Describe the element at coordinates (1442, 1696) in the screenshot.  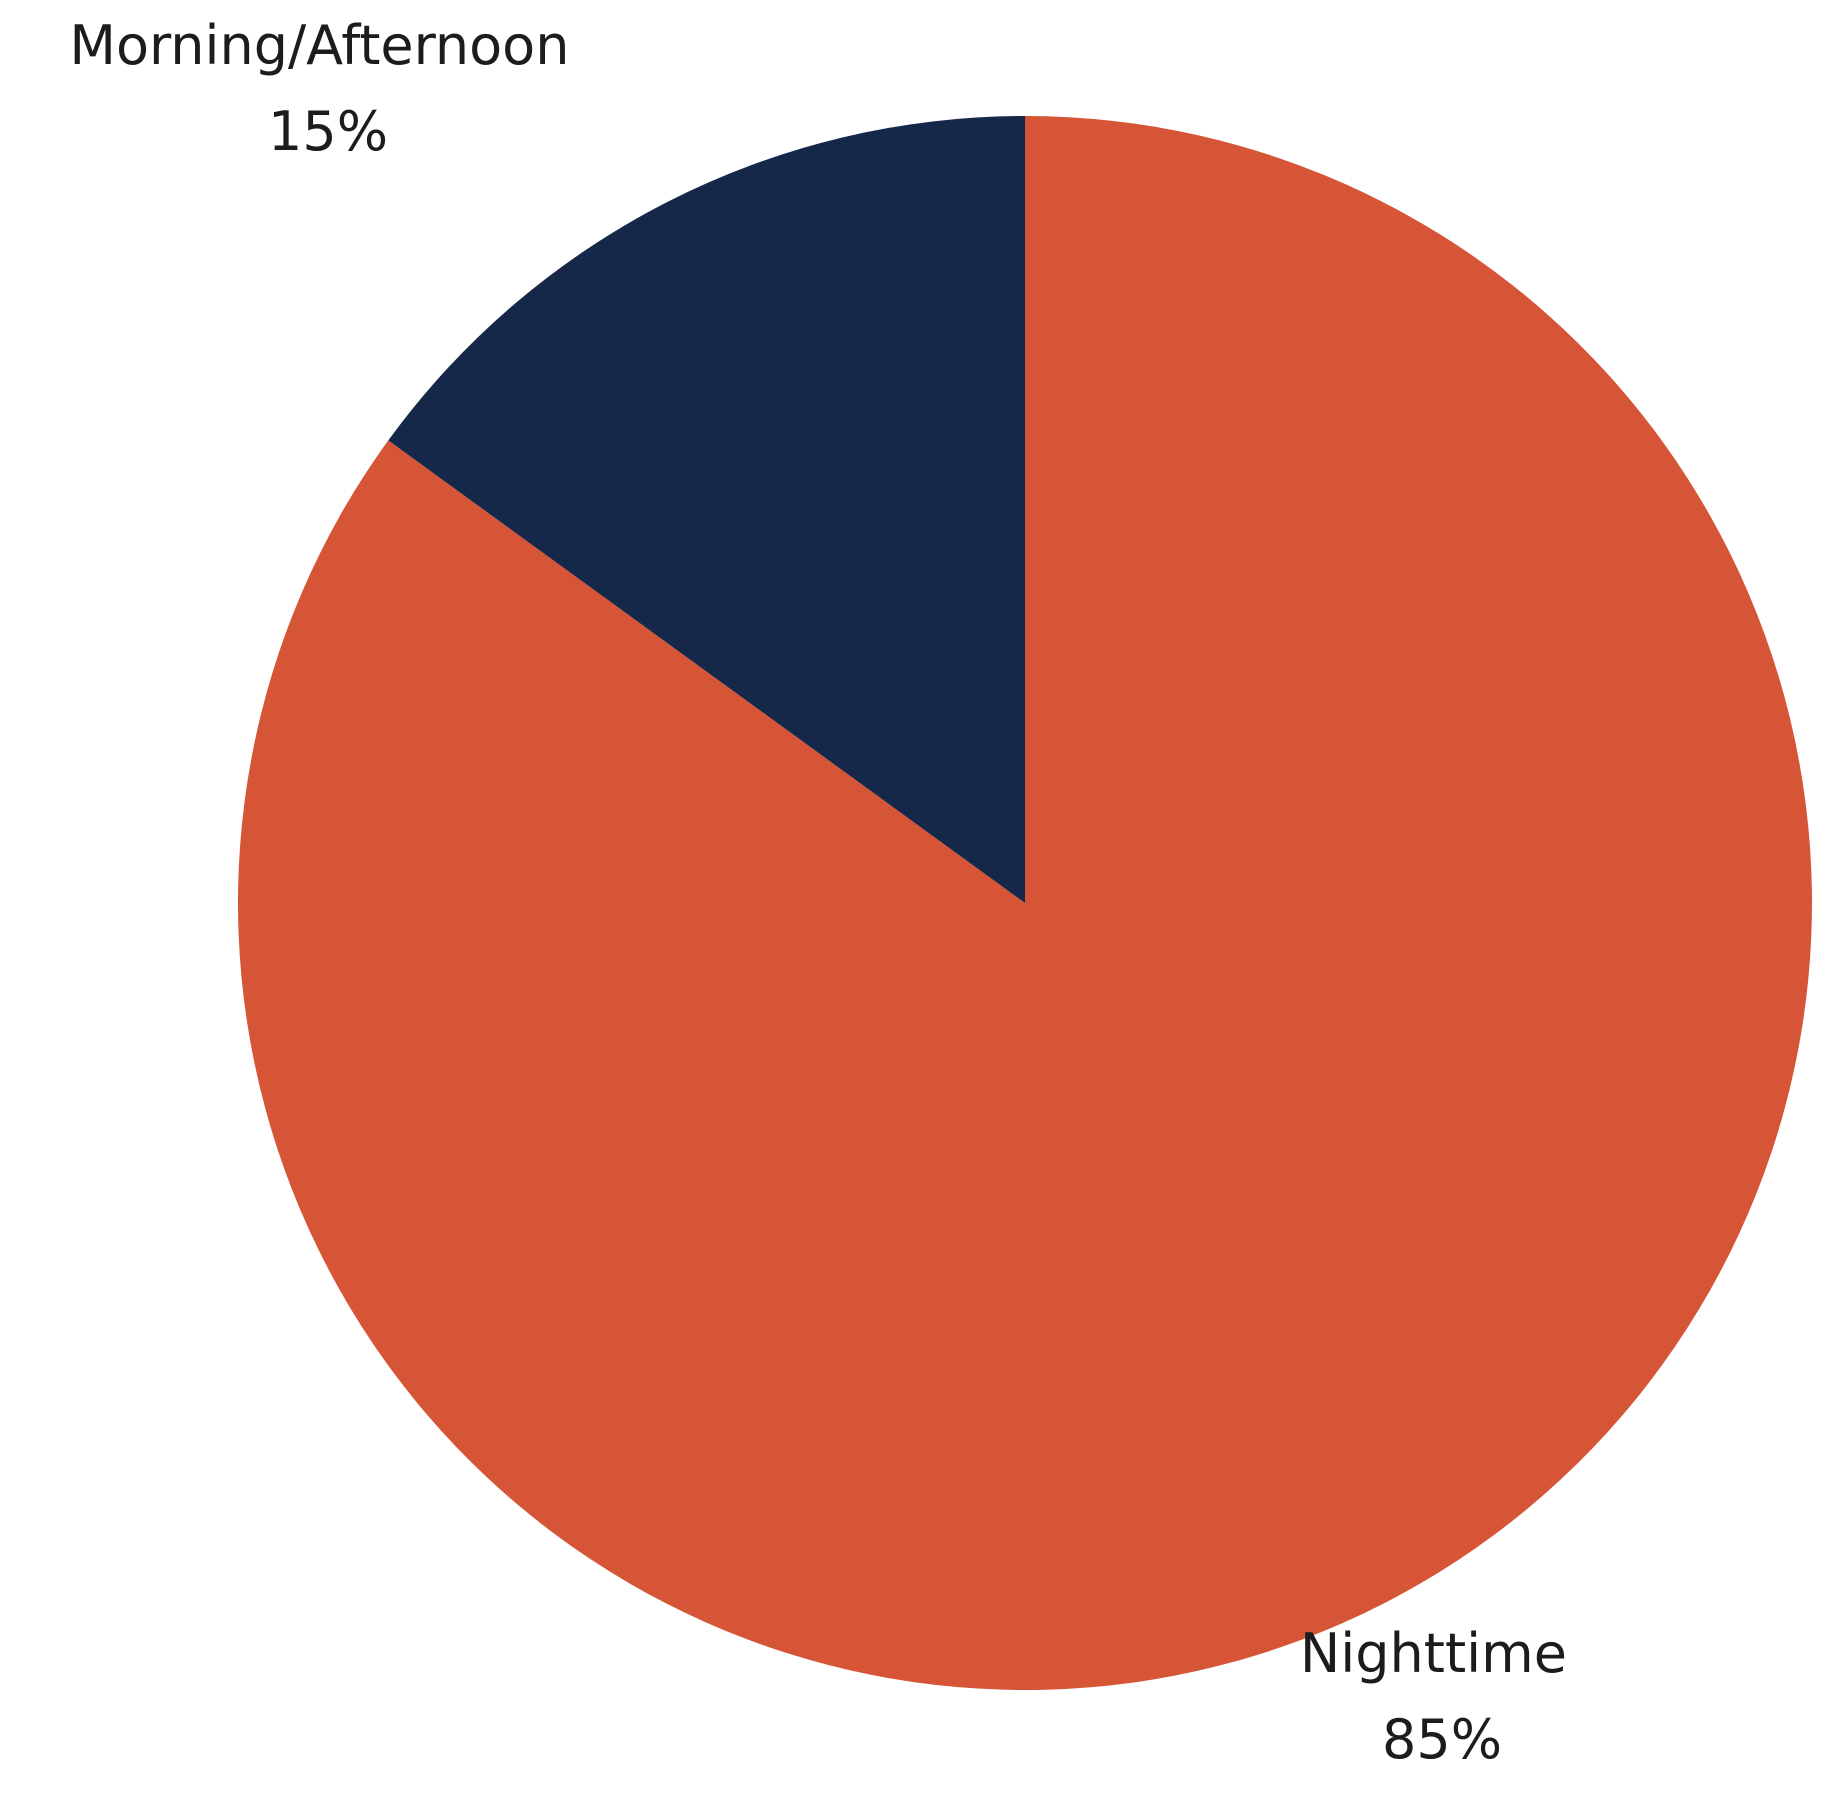
I see `slice-label-nighttime: Nighttime 85%` at that location.